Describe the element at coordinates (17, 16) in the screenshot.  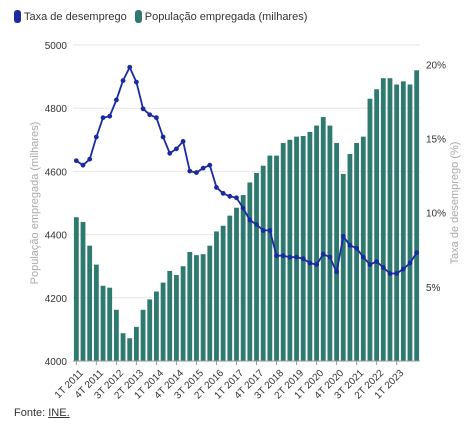
I see `legend-swatch-unemployment` at that location.